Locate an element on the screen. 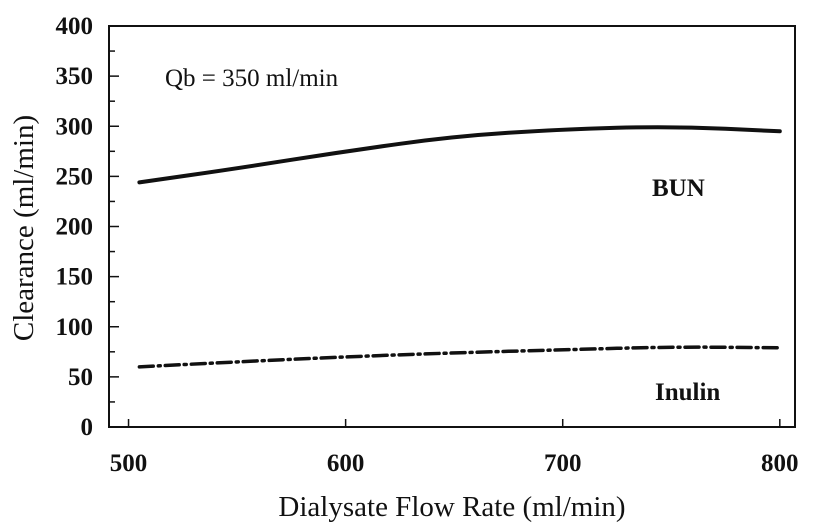 This screenshot has width=817, height=532. y-tick-label: 250 is located at coordinates (75, 176).